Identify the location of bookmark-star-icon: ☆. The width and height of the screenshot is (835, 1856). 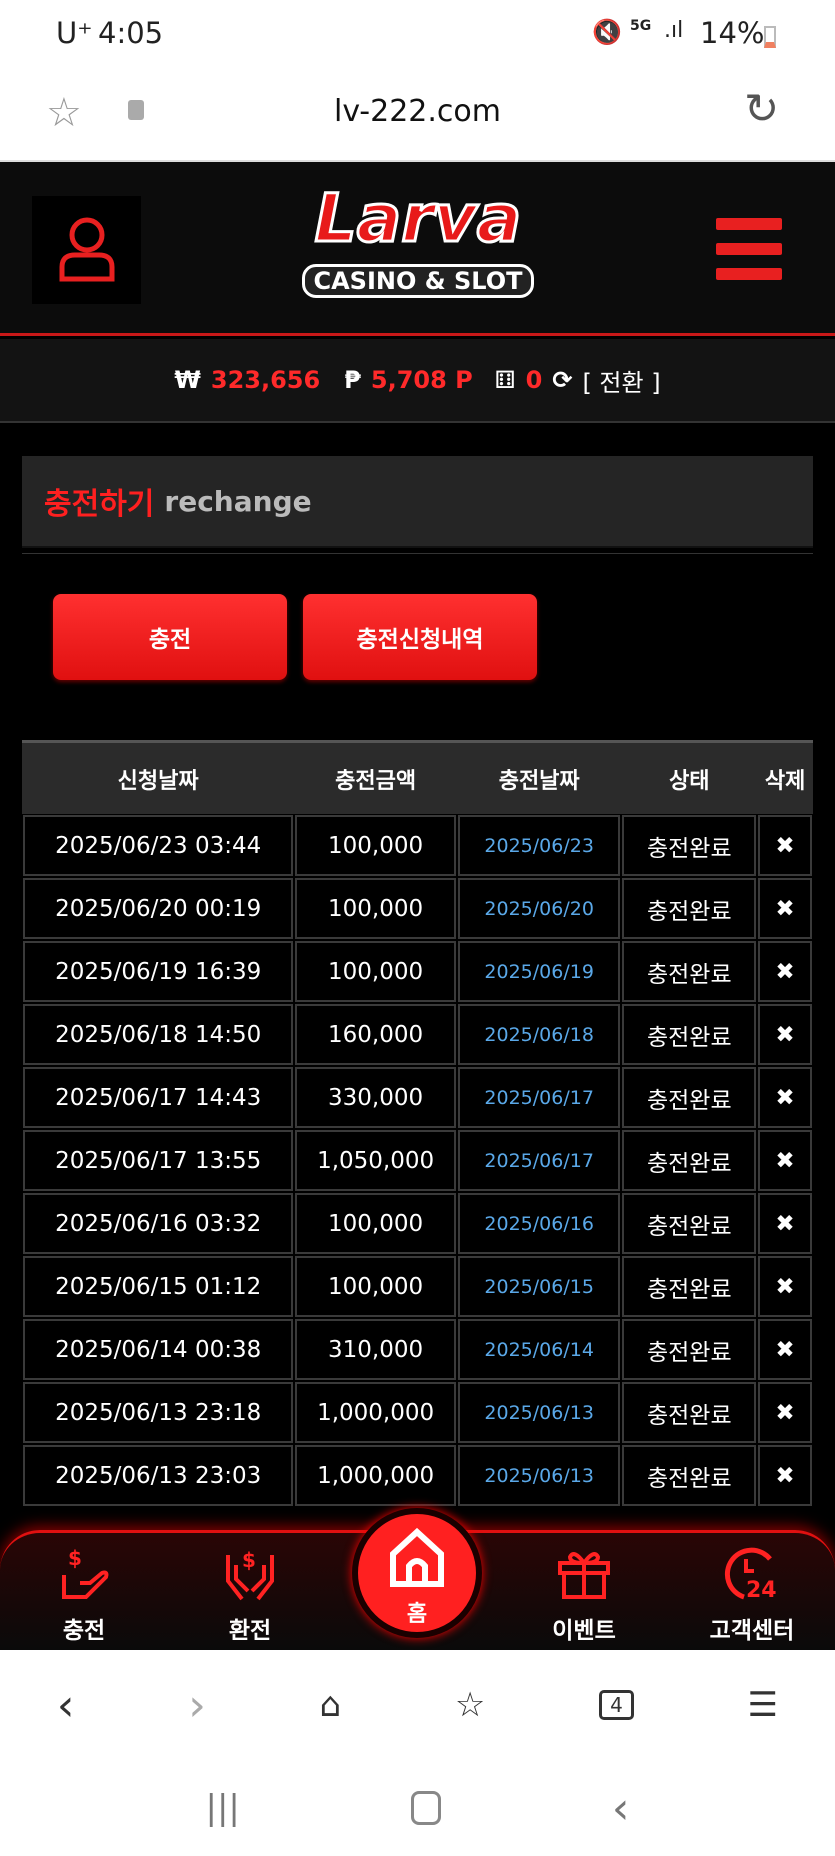
(64, 113).